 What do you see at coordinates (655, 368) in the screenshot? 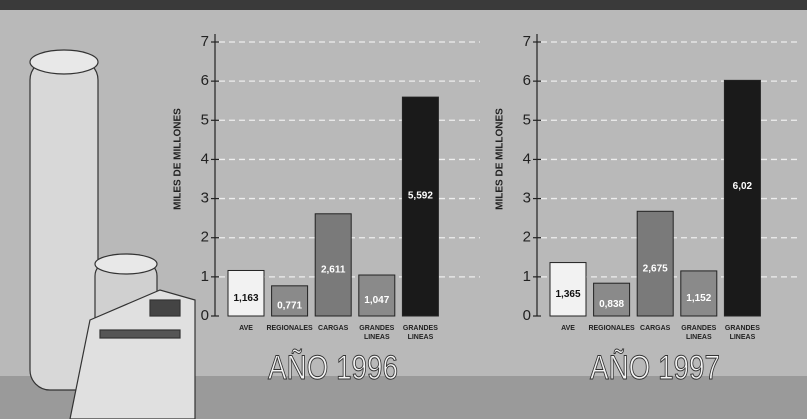
I see `chart-title: AÑO 1997` at bounding box center [655, 368].